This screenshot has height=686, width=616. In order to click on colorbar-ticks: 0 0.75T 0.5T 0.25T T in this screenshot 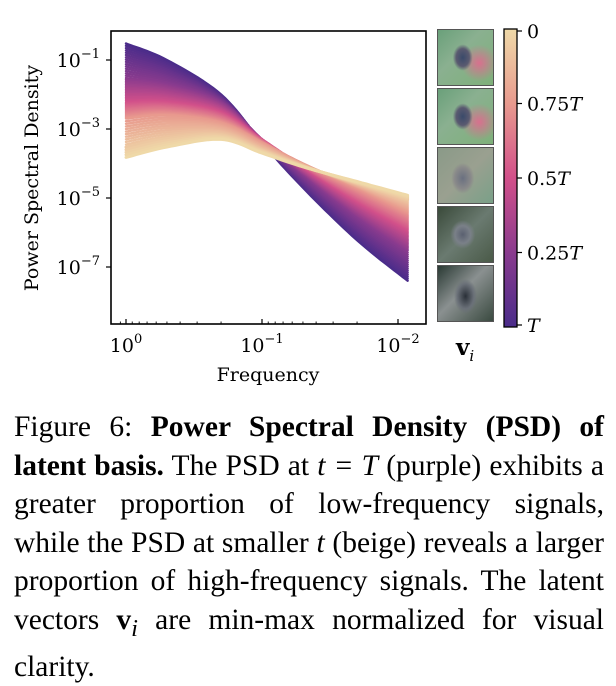, I will do `click(550, 179)`.